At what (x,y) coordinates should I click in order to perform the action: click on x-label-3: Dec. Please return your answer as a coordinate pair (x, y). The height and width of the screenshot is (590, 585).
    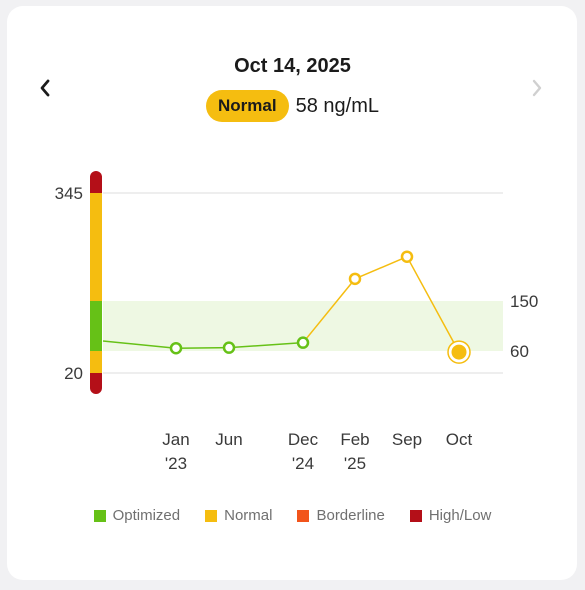
    Looking at the image, I should click on (303, 439).